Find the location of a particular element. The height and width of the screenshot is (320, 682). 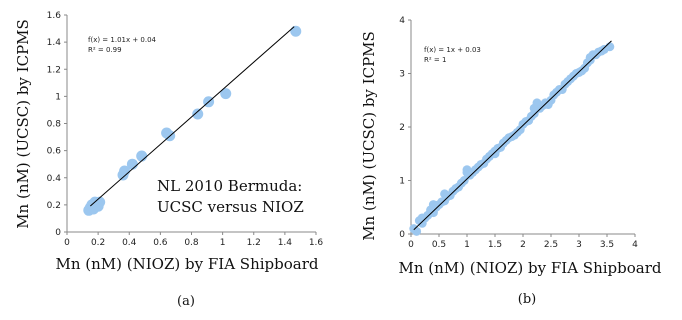

panel-a-x-tick-label: 1.6 is located at coordinates (316, 243).